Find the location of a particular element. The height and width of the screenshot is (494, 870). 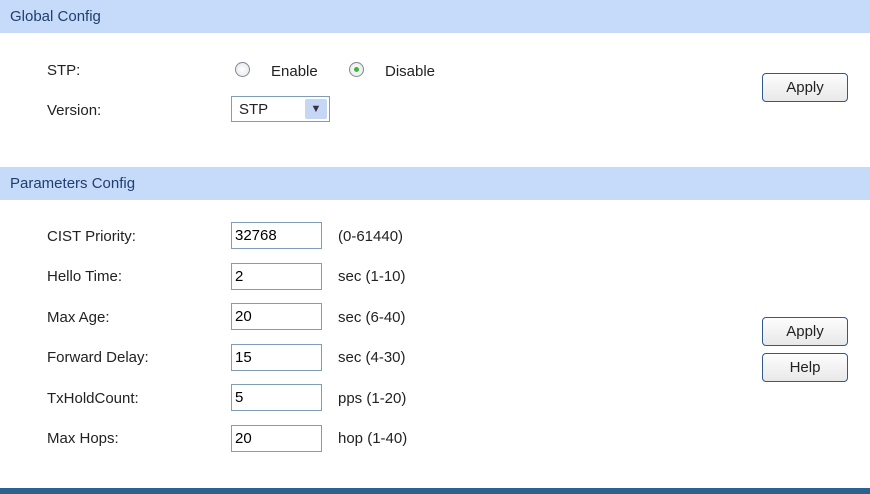

hello-time-input is located at coordinates (276, 276).